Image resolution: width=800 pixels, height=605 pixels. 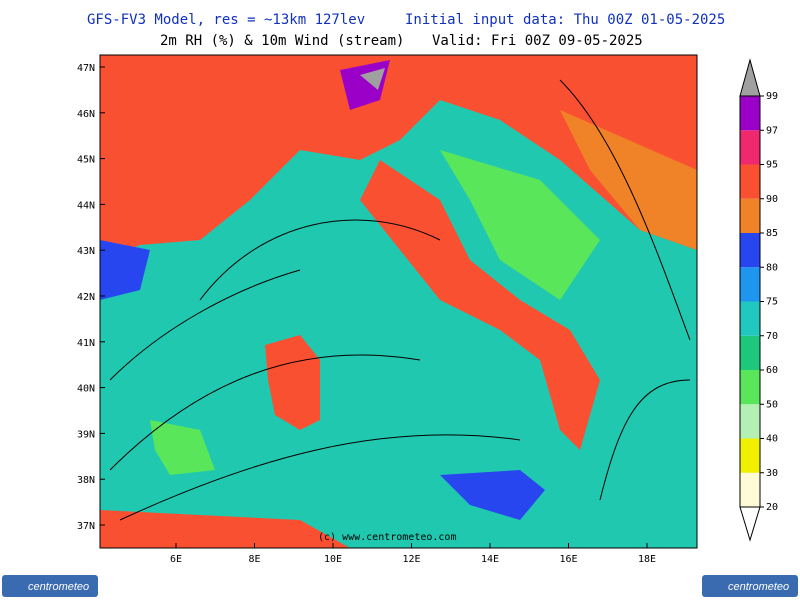 What do you see at coordinates (86, 160) in the screenshot?
I see `lat-label: 45N` at bounding box center [86, 160].